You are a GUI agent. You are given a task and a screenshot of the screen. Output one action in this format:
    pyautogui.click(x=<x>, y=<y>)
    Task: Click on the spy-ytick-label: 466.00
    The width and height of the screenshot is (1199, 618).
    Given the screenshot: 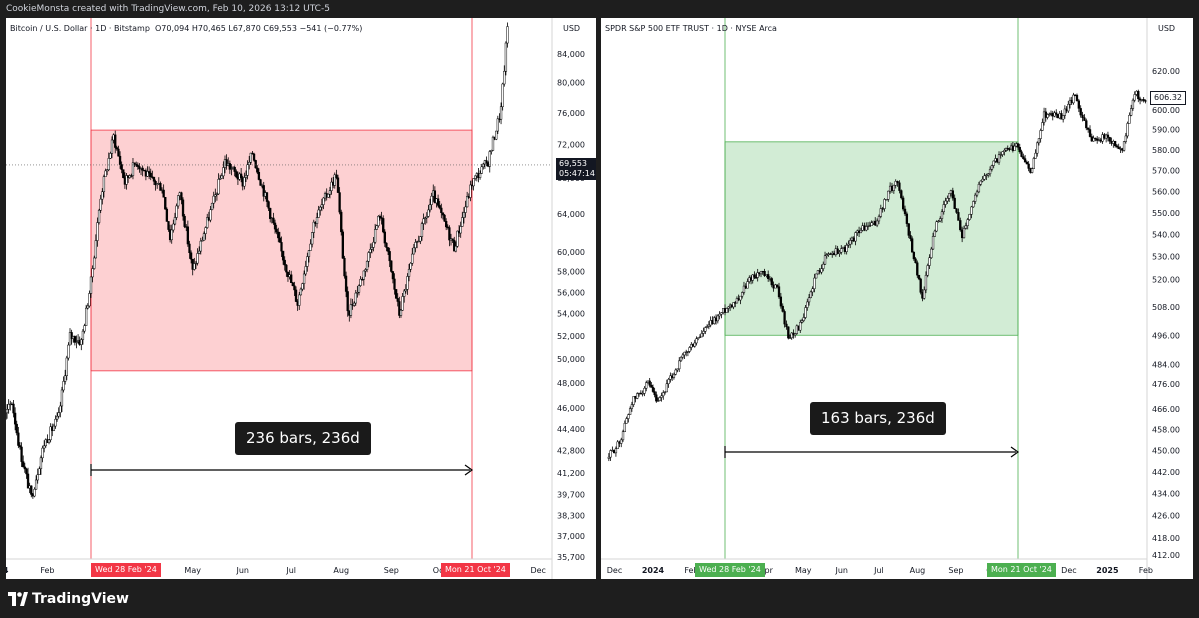 What is the action you would take?
    pyautogui.click(x=1166, y=409)
    